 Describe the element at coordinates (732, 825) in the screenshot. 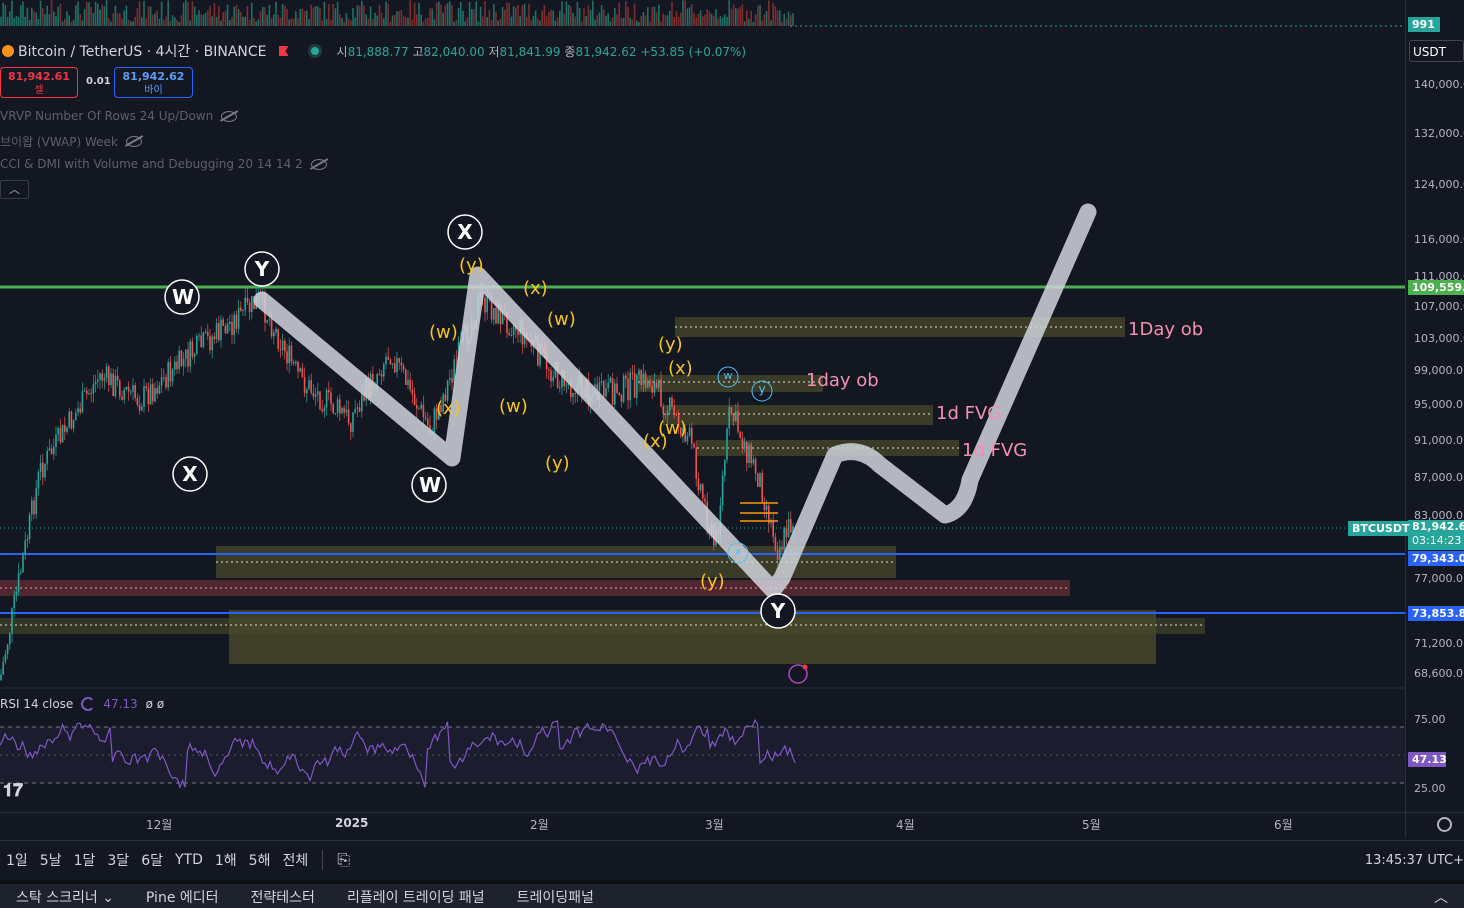

I see `time-axis` at that location.